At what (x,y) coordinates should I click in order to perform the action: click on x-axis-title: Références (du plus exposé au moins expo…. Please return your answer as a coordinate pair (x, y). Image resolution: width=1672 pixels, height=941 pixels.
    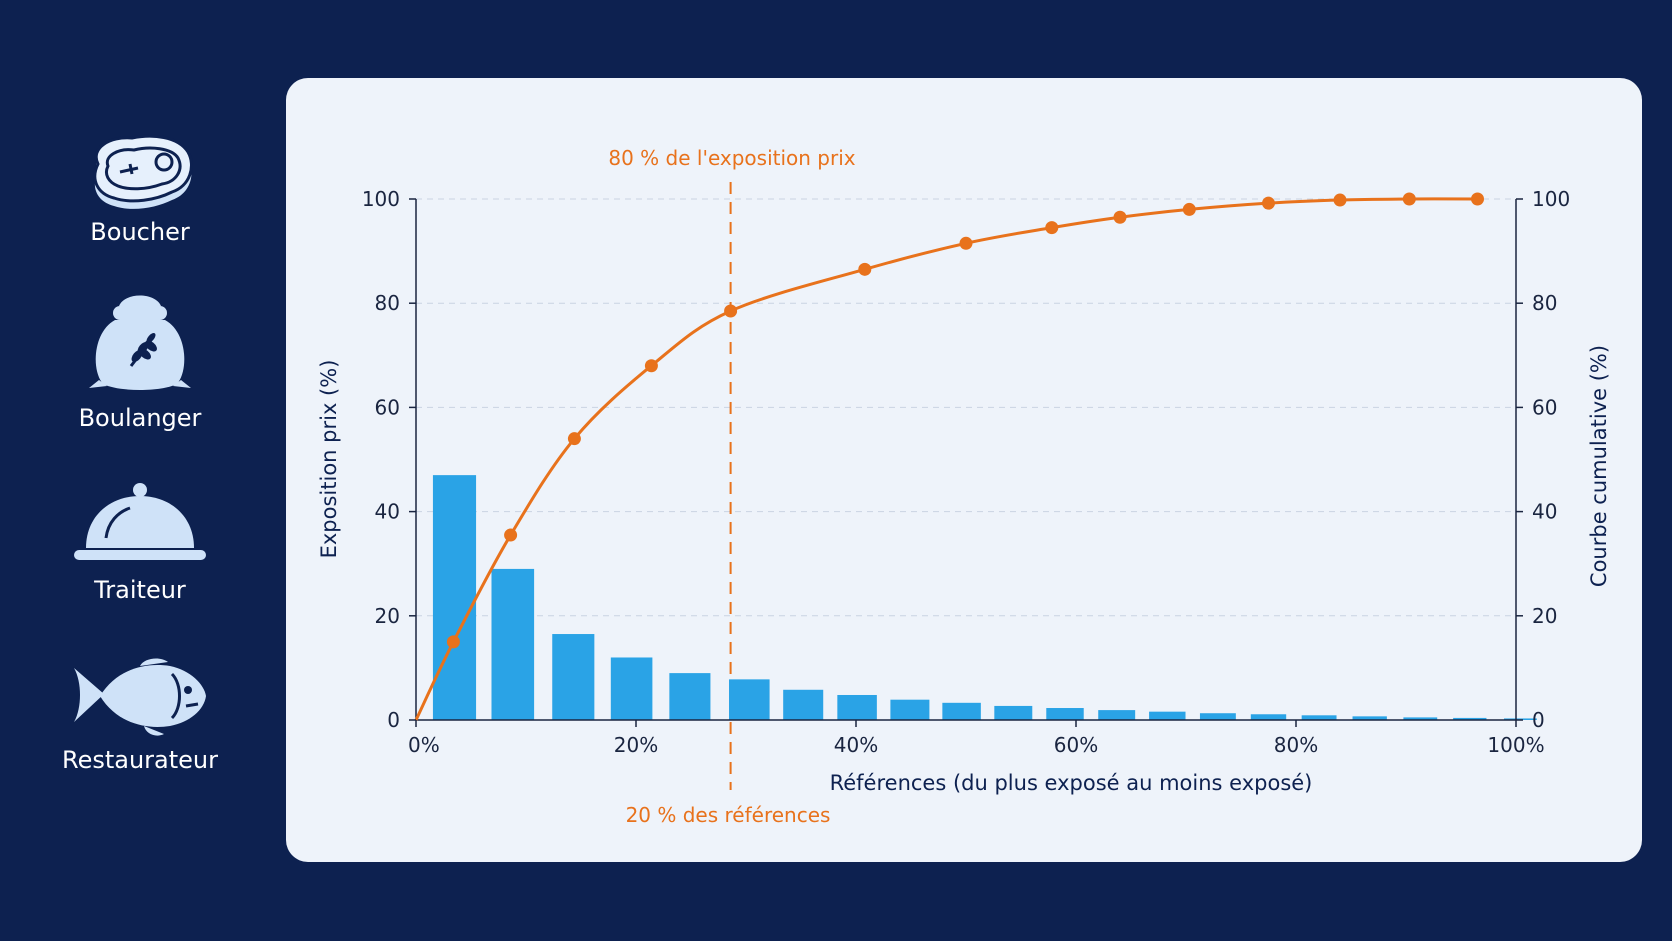
    Looking at the image, I should click on (1071, 783).